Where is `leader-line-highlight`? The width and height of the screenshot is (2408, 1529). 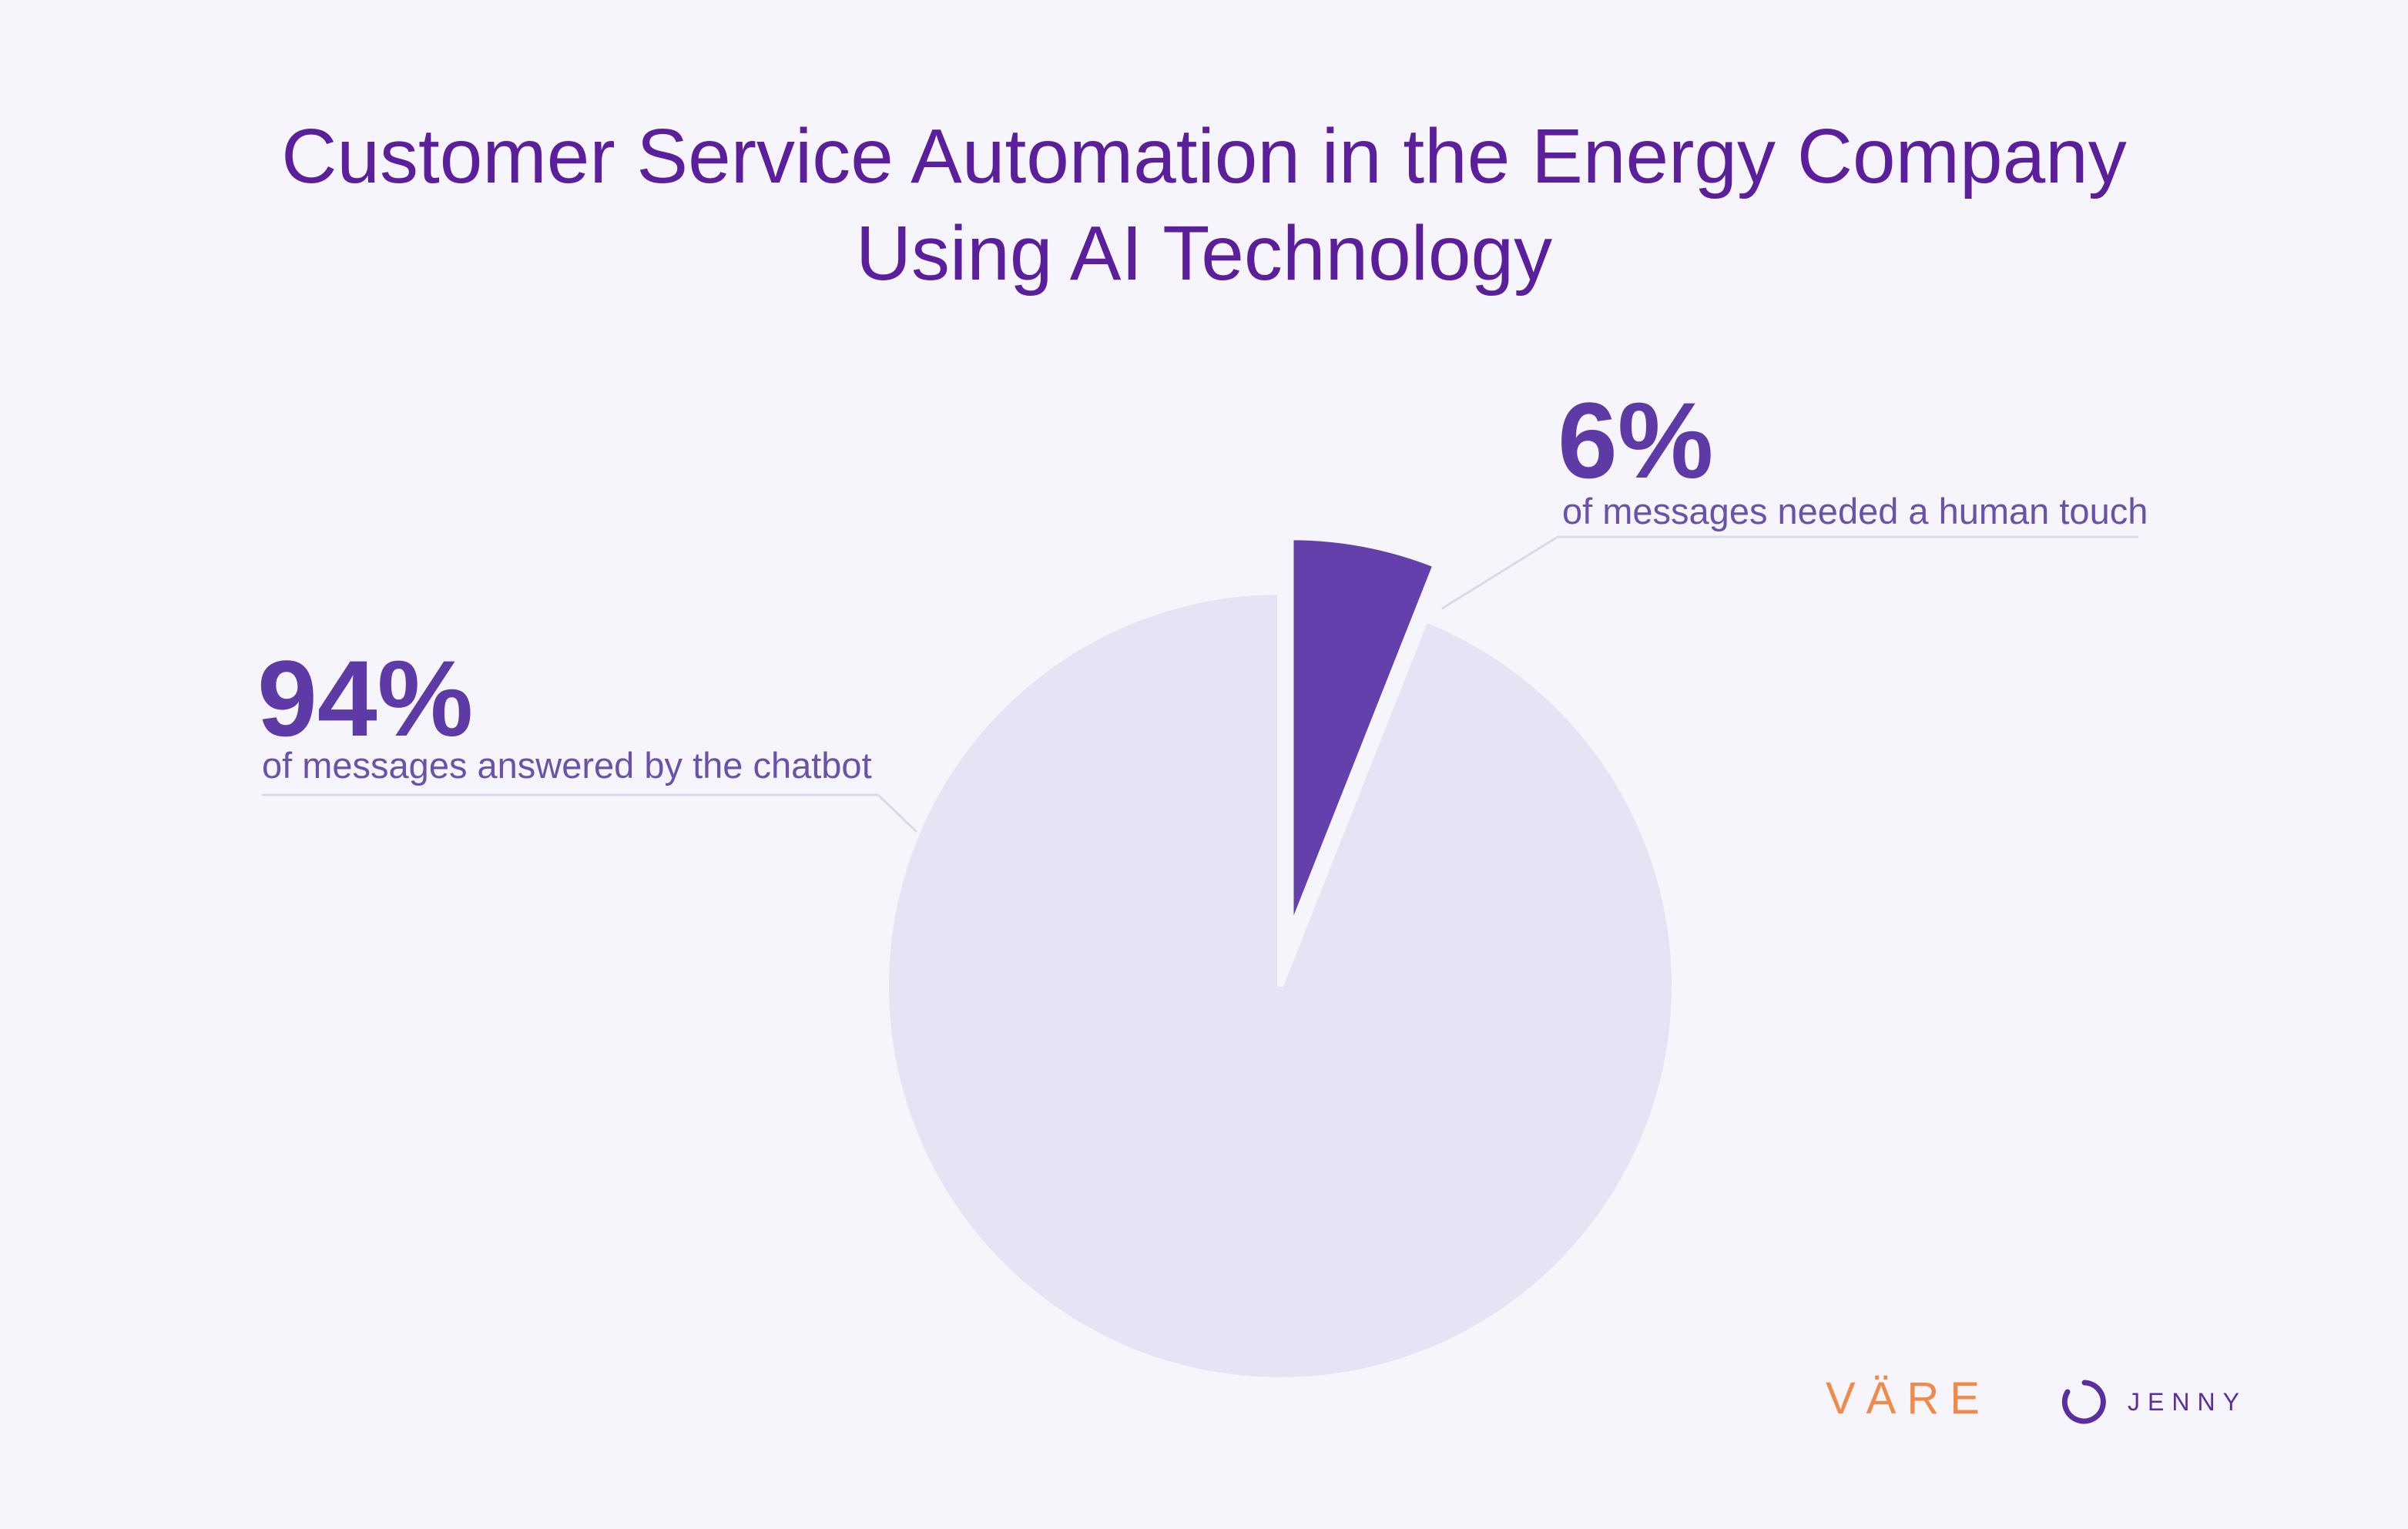
leader-line-highlight is located at coordinates (1499, 572).